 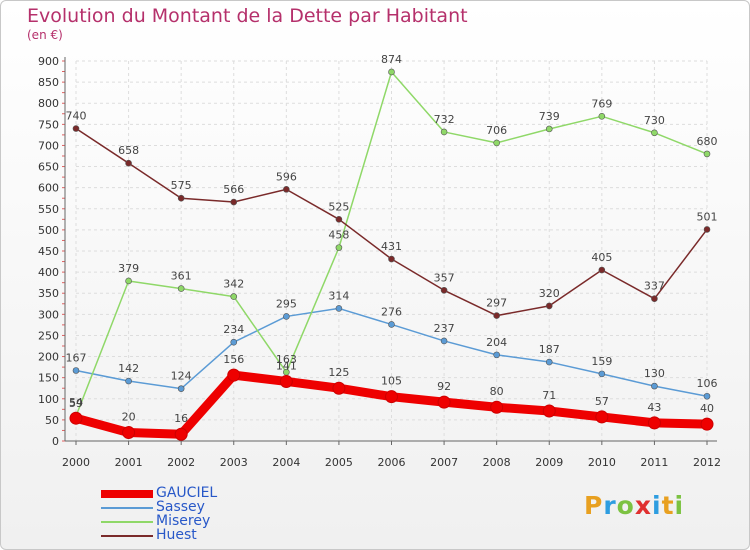 I want to click on legend: GAUCIEL Sassey Miserey Huest, so click(x=201, y=514).